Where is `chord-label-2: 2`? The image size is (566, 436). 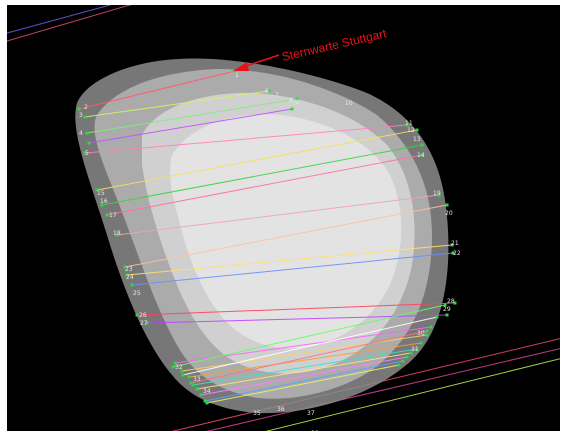 chord-label-2: 2 is located at coordinates (86, 107).